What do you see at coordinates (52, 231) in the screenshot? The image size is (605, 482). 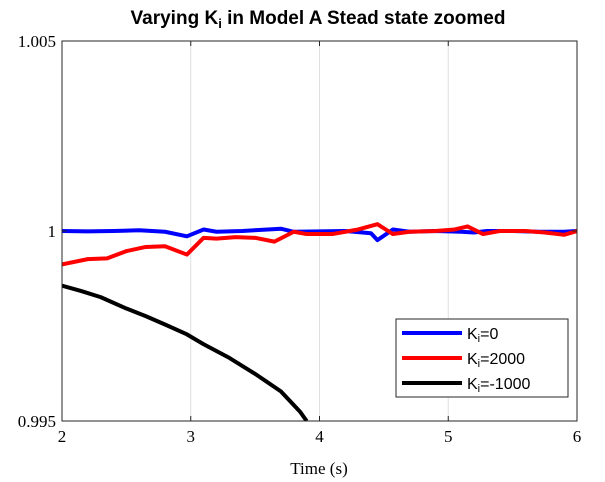 I see `y-tick-label: 1` at bounding box center [52, 231].